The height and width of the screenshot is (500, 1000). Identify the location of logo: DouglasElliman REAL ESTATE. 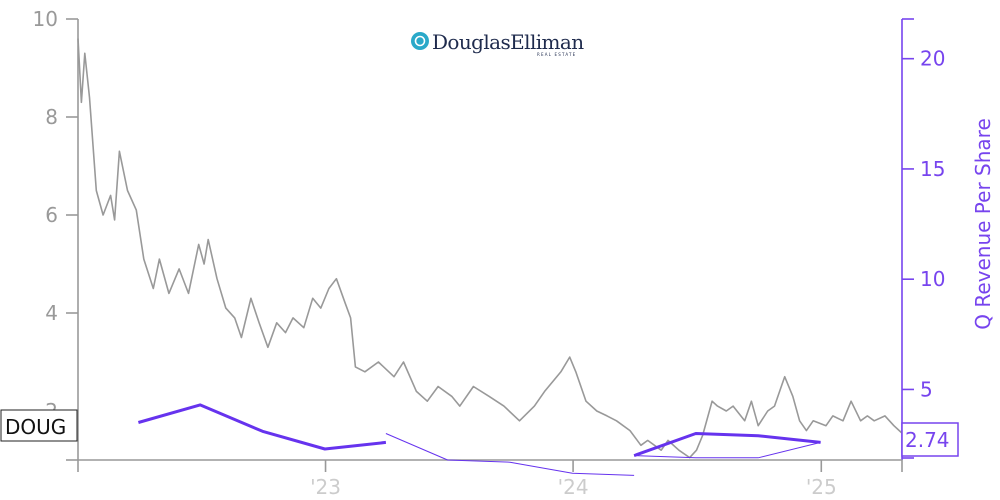
(498, 43).